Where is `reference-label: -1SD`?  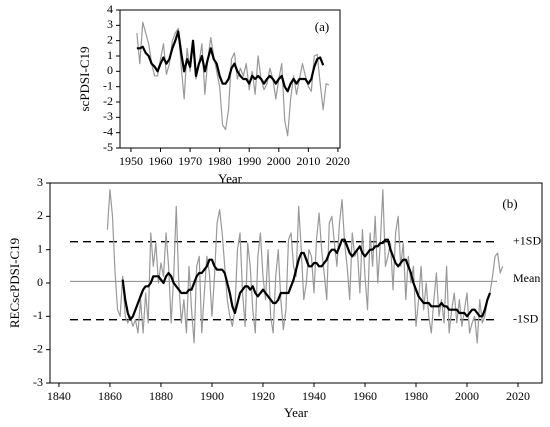 reference-label: -1SD is located at coordinates (526, 318).